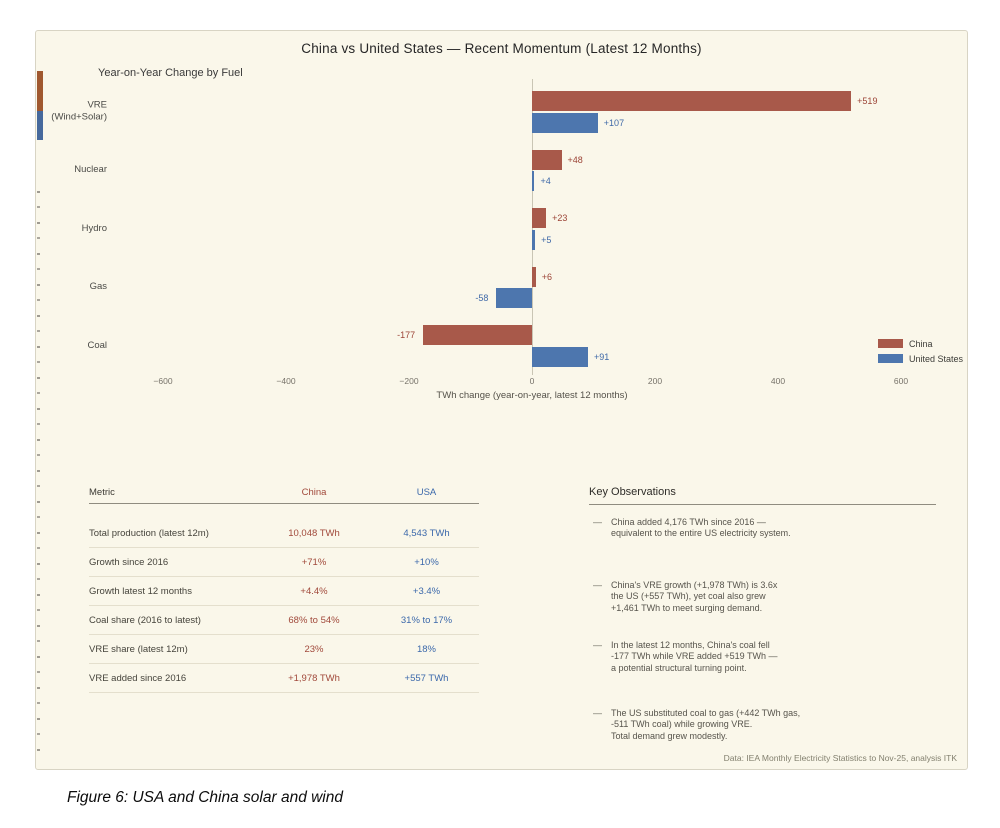 The width and height of the screenshot is (1000, 828). What do you see at coordinates (145, 620) in the screenshot?
I see `metric-cell: Coal share (2016 to latest)` at bounding box center [145, 620].